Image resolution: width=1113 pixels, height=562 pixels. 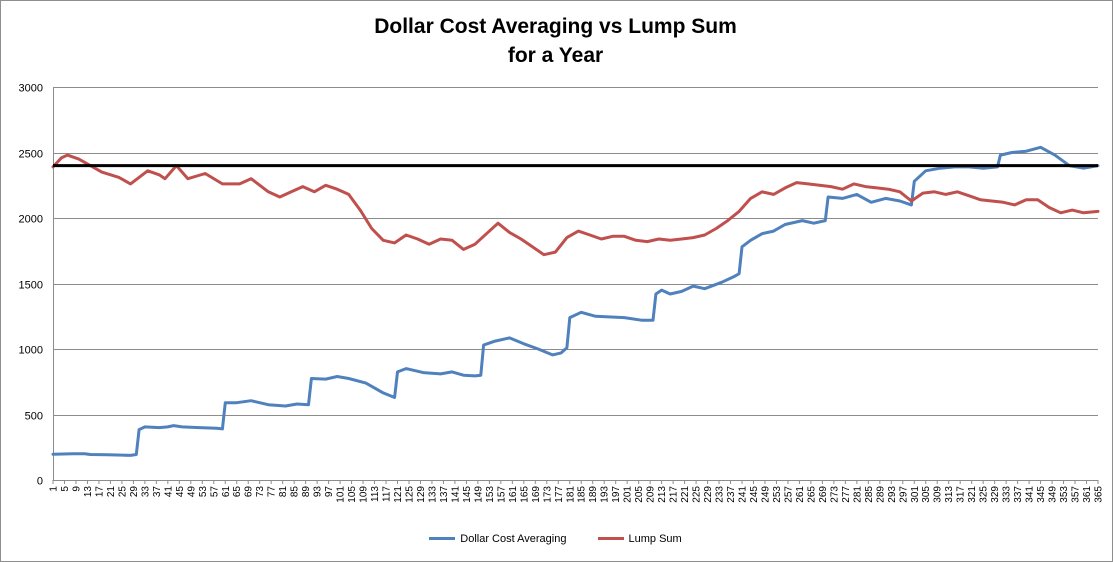 I want to click on x-tick-label-329: 329, so click(x=995, y=494).